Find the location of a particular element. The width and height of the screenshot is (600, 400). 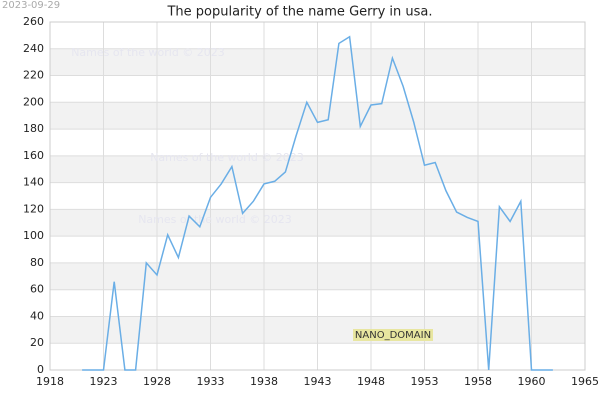

y-tick-label: 160 is located at coordinates (33, 155).